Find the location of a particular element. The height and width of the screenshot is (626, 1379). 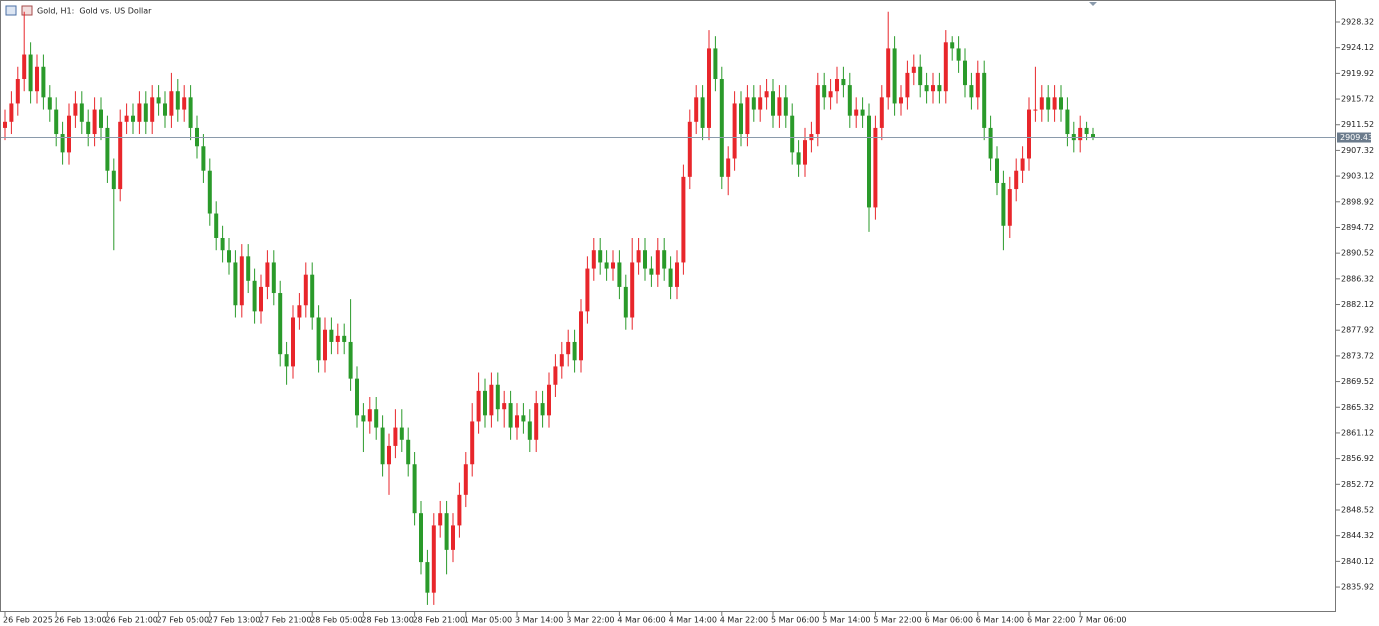

shift-marker is located at coordinates (1093, 4).